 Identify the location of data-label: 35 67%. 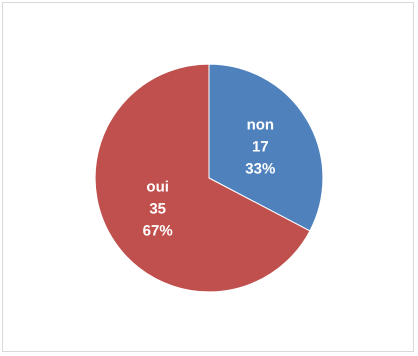
(157, 220).